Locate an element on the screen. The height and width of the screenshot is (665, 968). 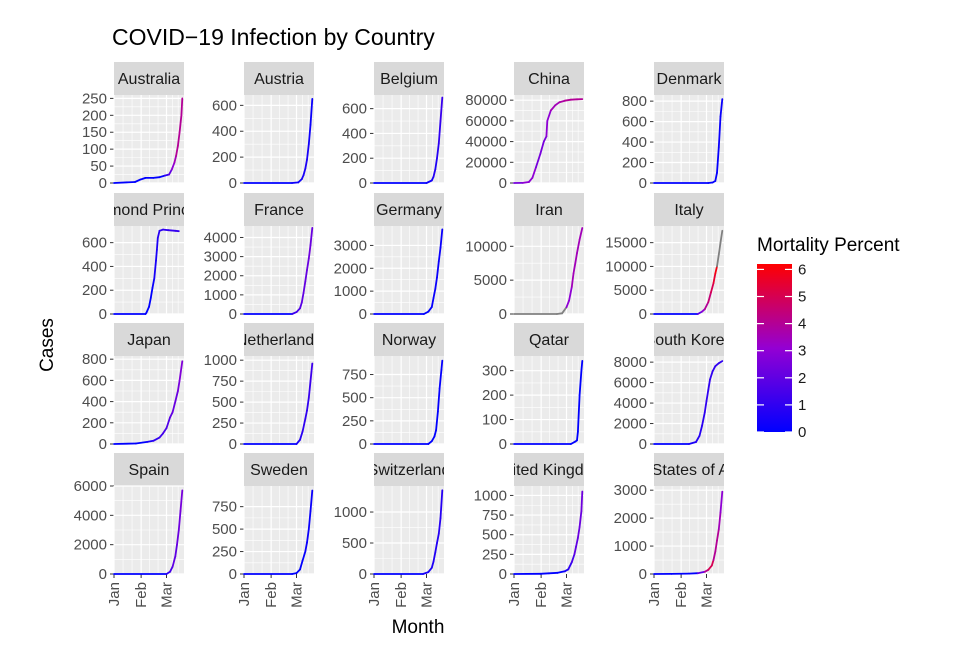
legend-colorbar is located at coordinates (774, 348).